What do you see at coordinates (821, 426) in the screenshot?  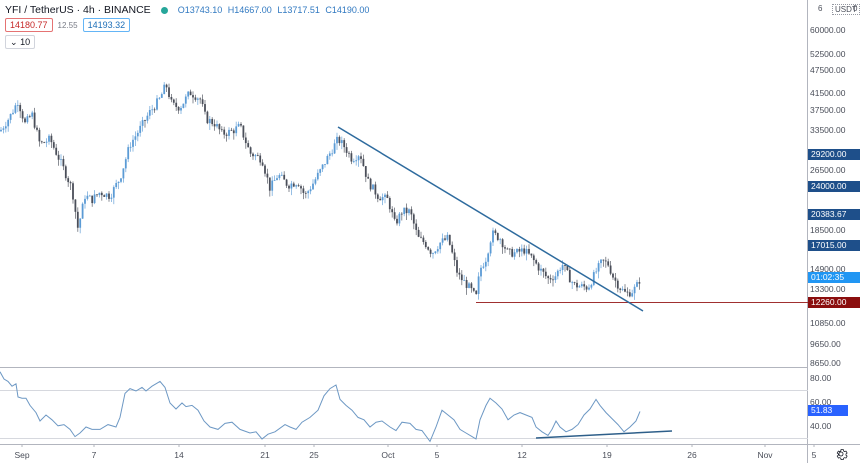 I see `rsi-tick-label: 40.00` at bounding box center [821, 426].